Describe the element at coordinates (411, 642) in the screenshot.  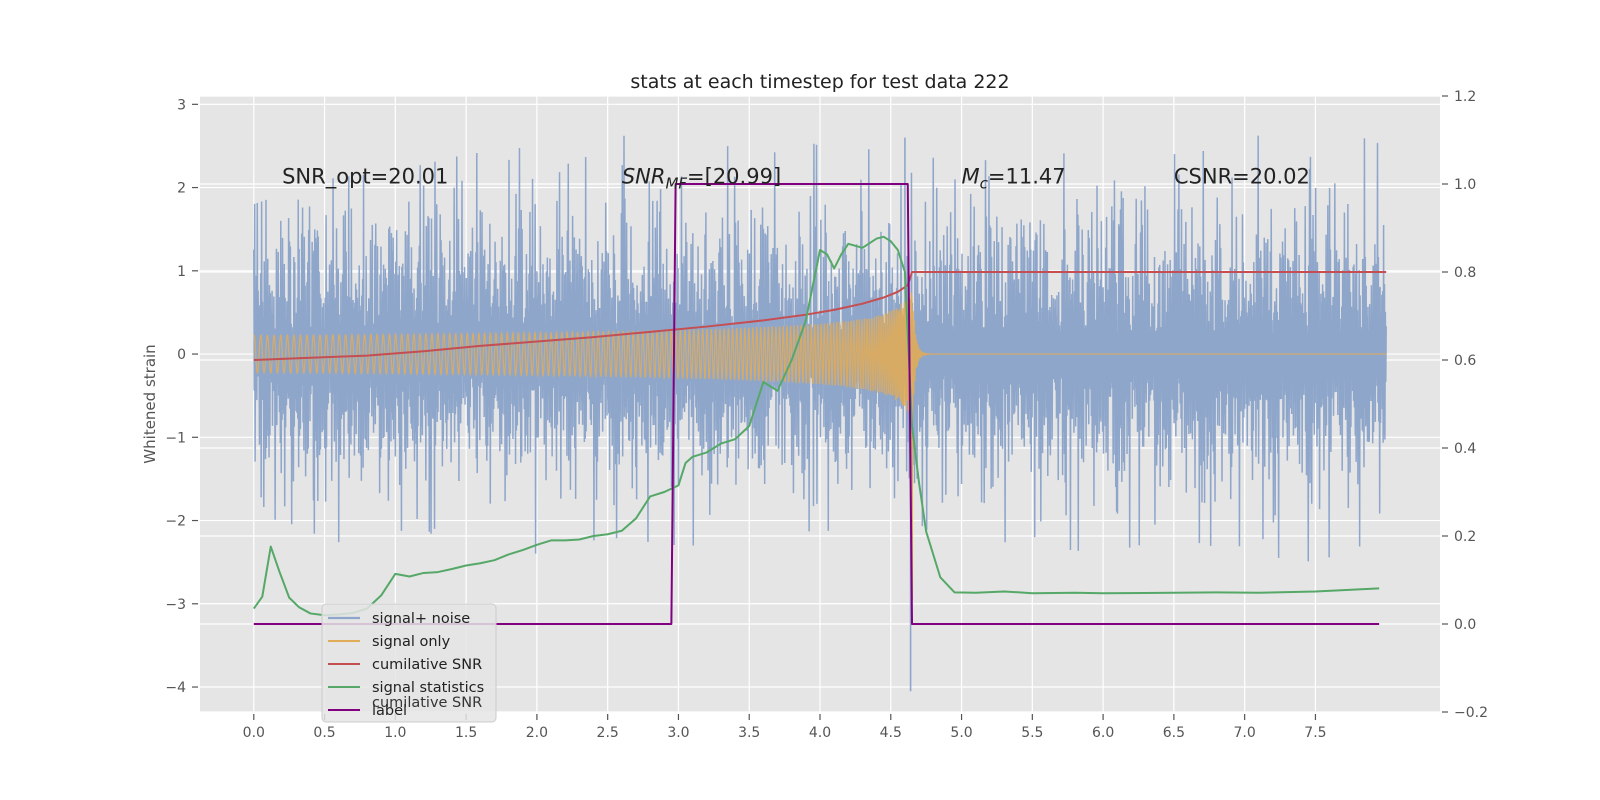
I see `legend-label: signal only` at that location.